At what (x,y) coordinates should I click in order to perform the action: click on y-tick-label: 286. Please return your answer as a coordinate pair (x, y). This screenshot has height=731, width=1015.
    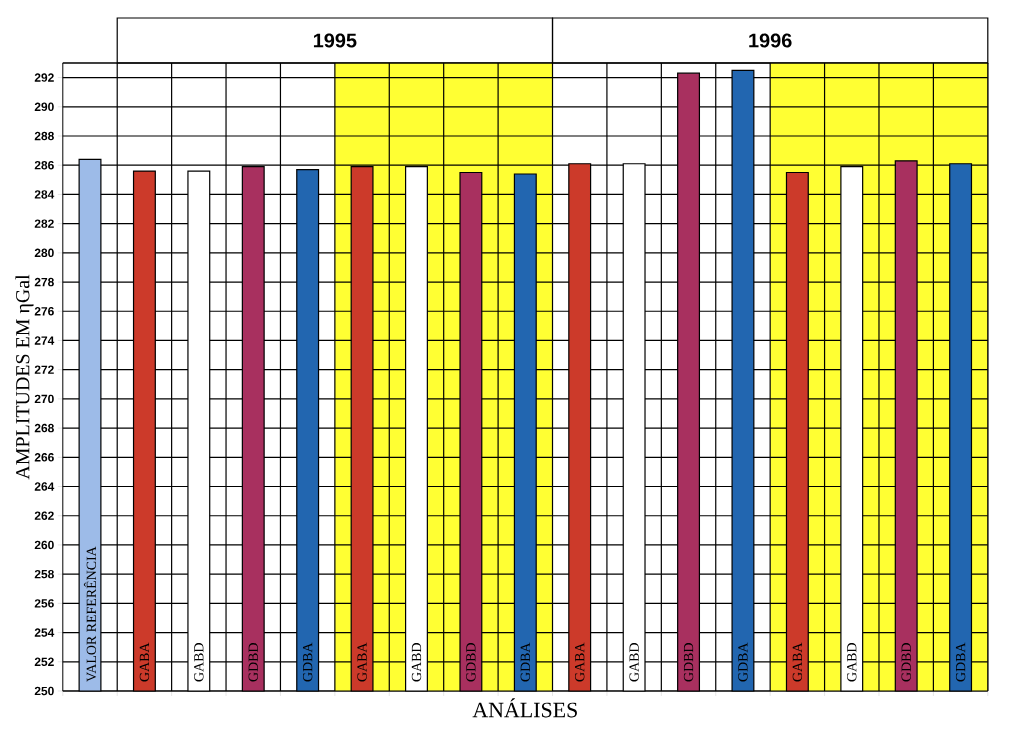
    Looking at the image, I should click on (44, 165).